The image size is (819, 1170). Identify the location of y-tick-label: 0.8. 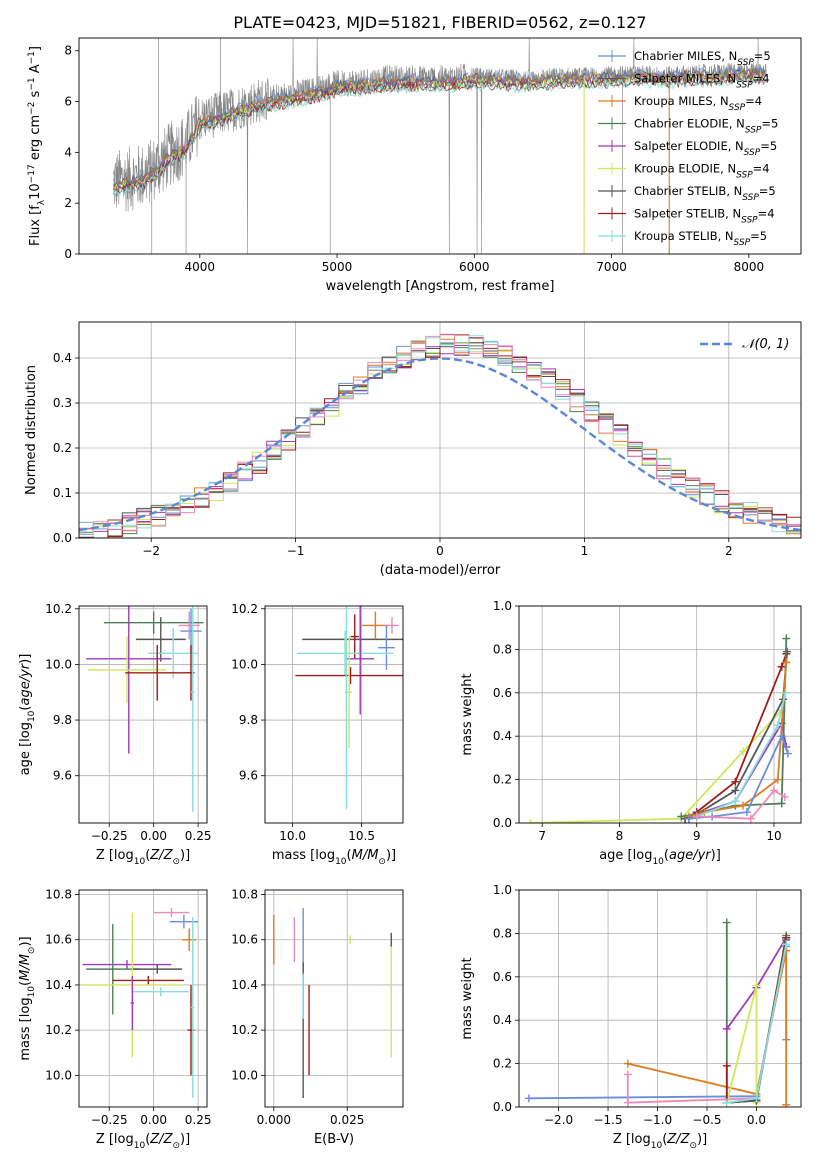
(502, 649).